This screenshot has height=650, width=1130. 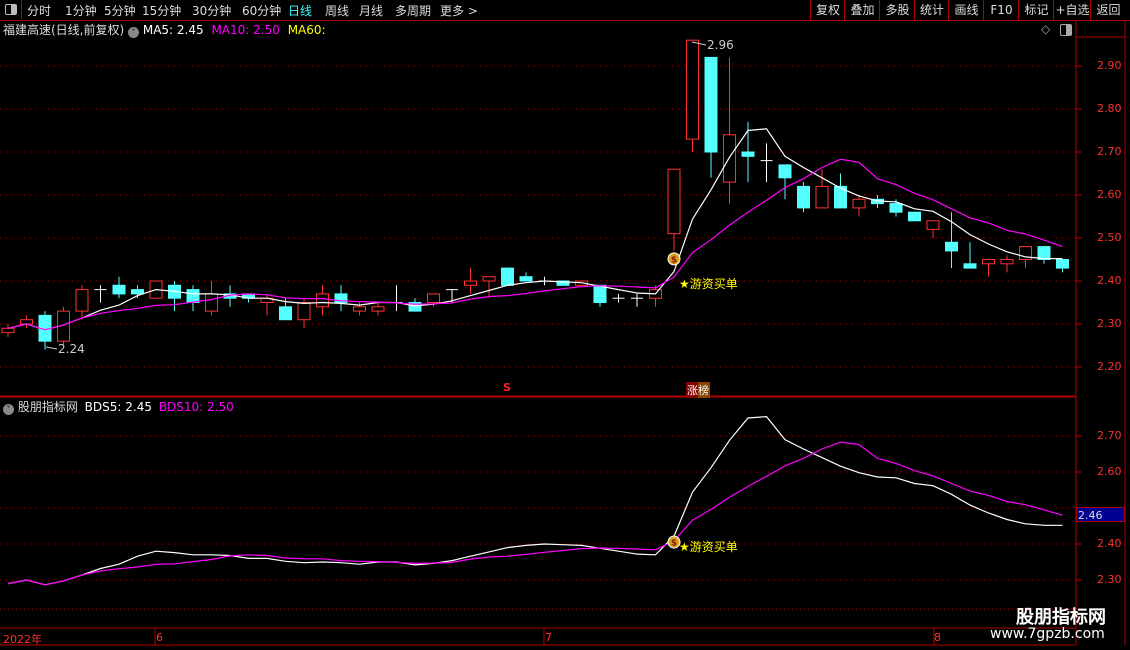 I want to click on period-tab-2: 5分钟, so click(x=120, y=11).